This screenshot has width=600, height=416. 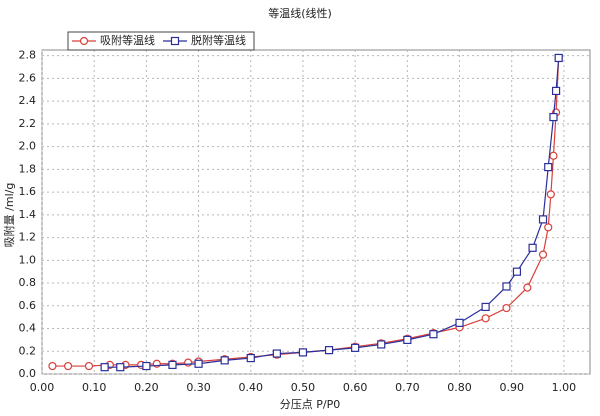 What do you see at coordinates (355, 387) in the screenshot?
I see `x-tick-label: 0.60` at bounding box center [355, 387].